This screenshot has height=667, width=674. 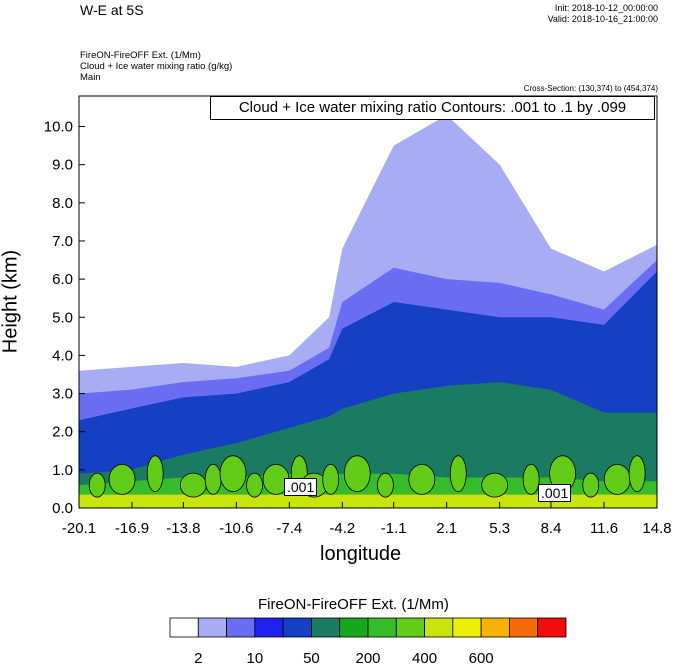 What do you see at coordinates (424, 658) in the screenshot?
I see `colorbar-label: 400` at bounding box center [424, 658].